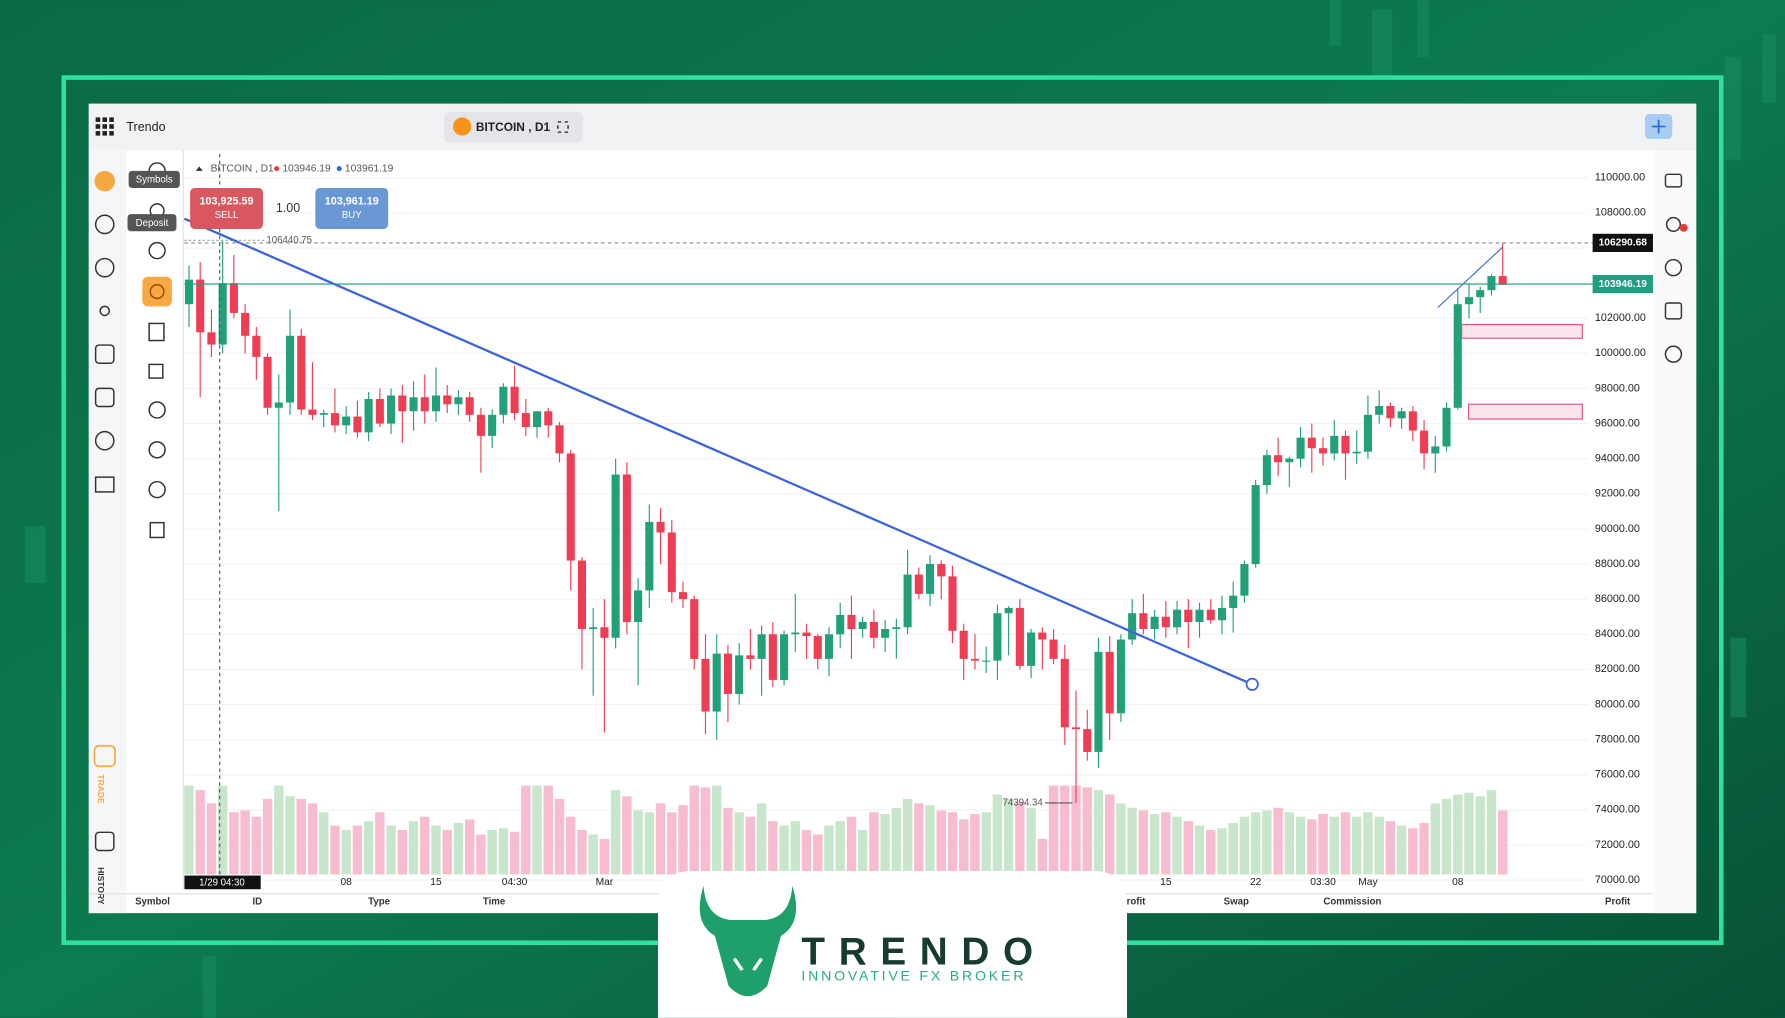 The height and width of the screenshot is (1018, 1785). I want to click on deposit-button, so click(104, 224).